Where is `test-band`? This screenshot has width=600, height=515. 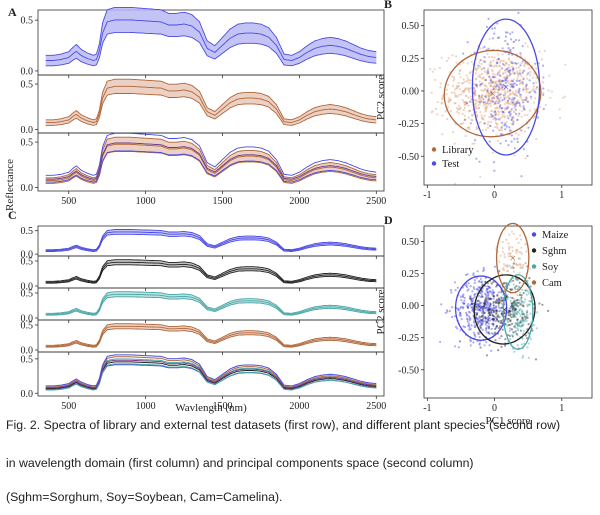 test-band is located at coordinates (211, 36).